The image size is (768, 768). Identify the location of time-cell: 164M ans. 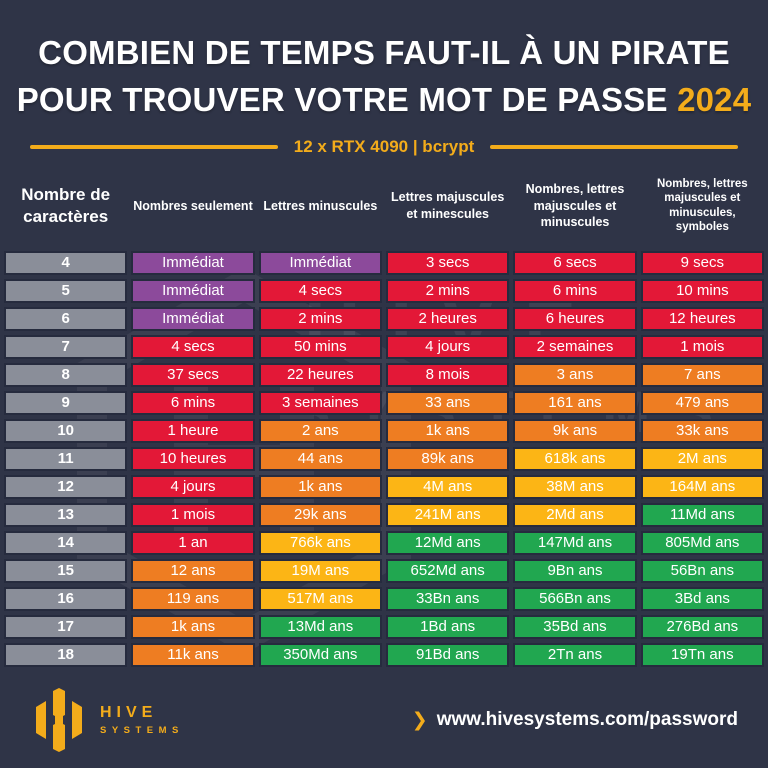
(702, 486).